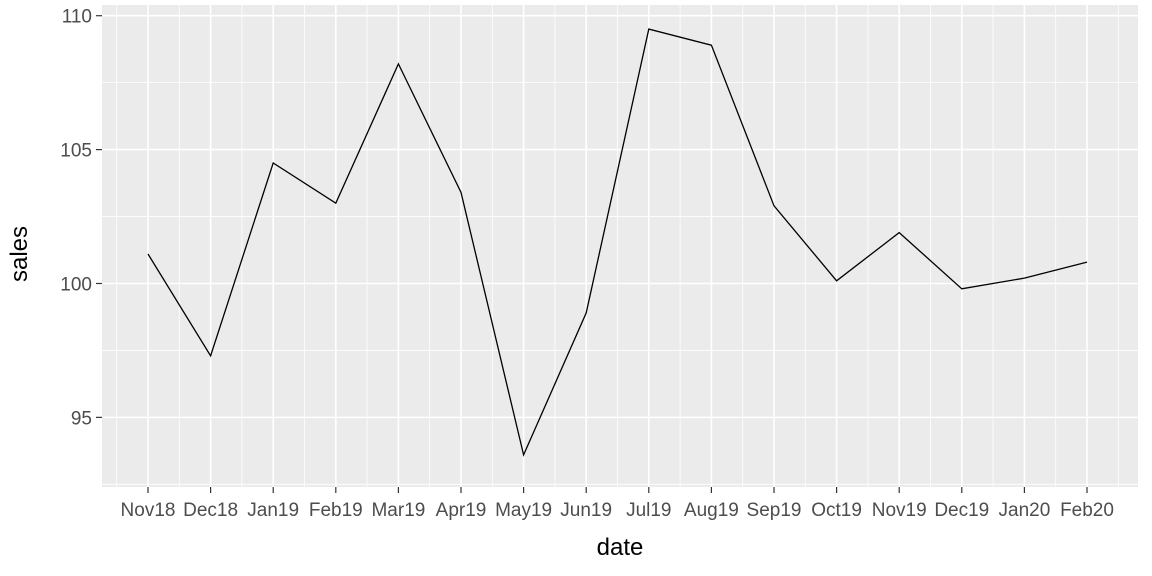 This screenshot has height=576, width=1152. What do you see at coordinates (620, 547) in the screenshot?
I see `x-axis-title: date` at bounding box center [620, 547].